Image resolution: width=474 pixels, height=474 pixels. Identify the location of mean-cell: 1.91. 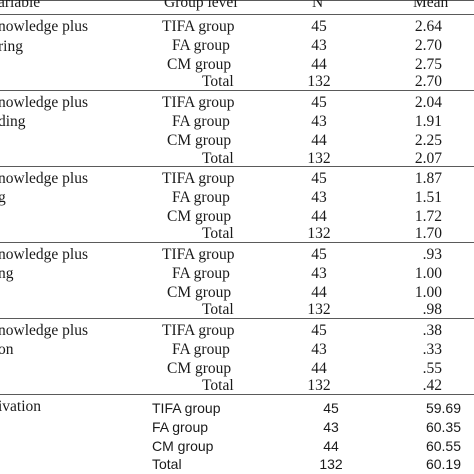
(428, 121).